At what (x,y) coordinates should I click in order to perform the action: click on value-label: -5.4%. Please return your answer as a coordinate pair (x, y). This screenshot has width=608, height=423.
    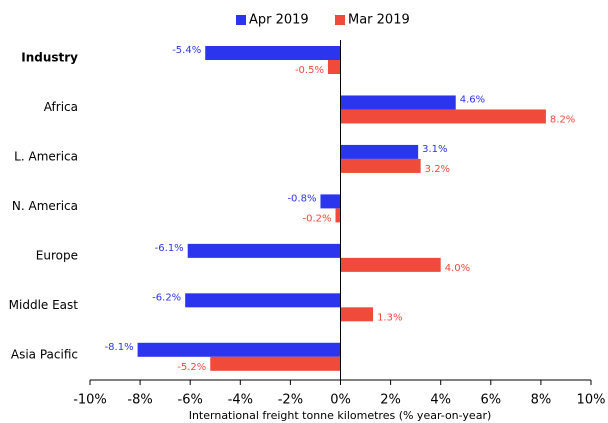
    Looking at the image, I should click on (186, 50).